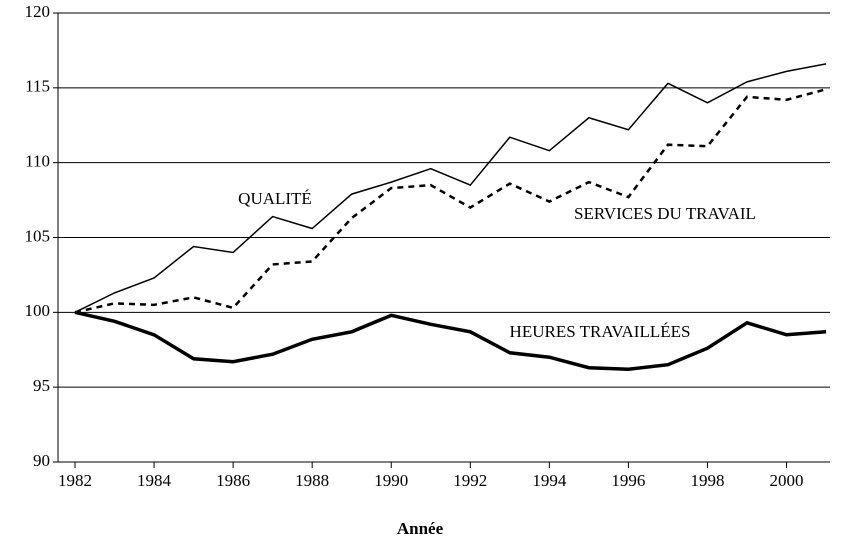 This screenshot has width=847, height=550. I want to click on x-tick-label: 1996, so click(628, 480).